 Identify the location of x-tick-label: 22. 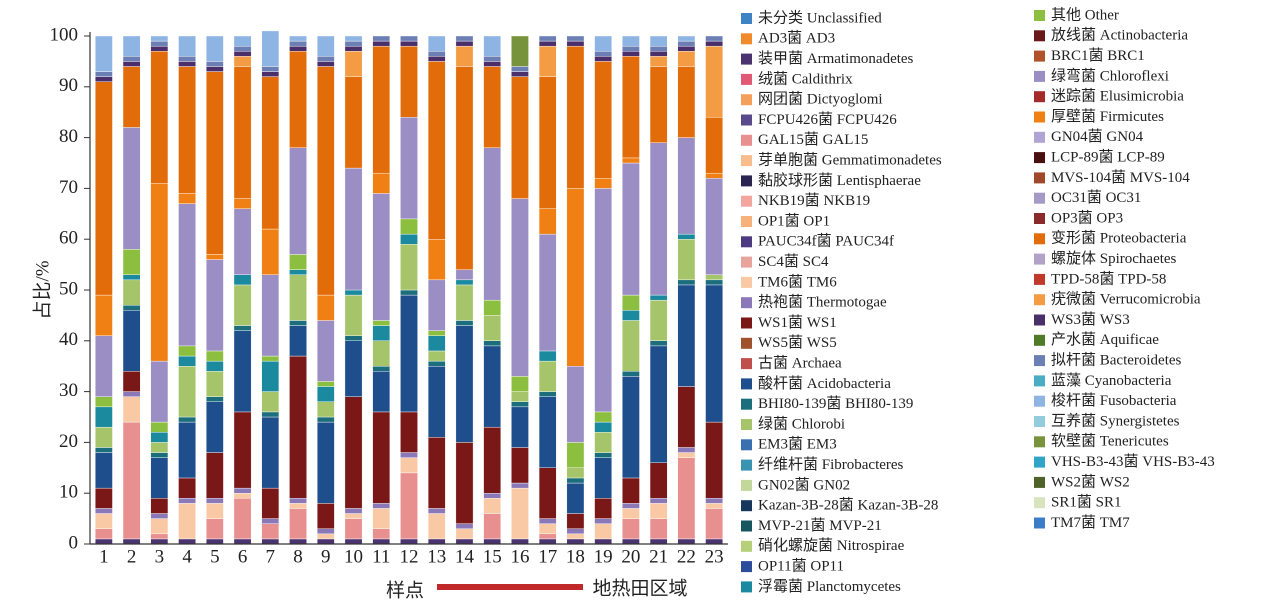
(686, 556).